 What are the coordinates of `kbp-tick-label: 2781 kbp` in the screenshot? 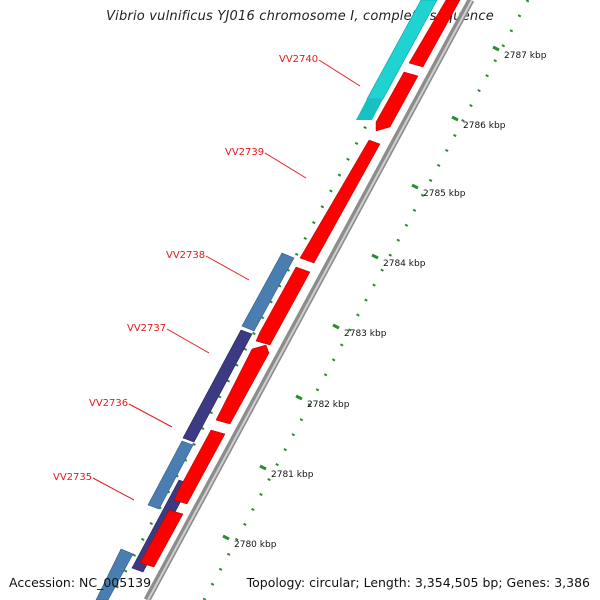 It's located at (292, 475).